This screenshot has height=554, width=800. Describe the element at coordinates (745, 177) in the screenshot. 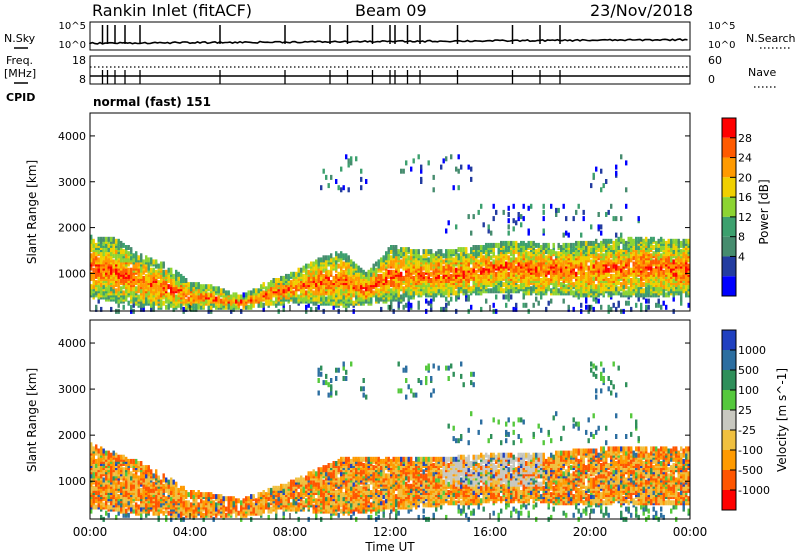

I see `colorbar-tick-label: 20` at that location.